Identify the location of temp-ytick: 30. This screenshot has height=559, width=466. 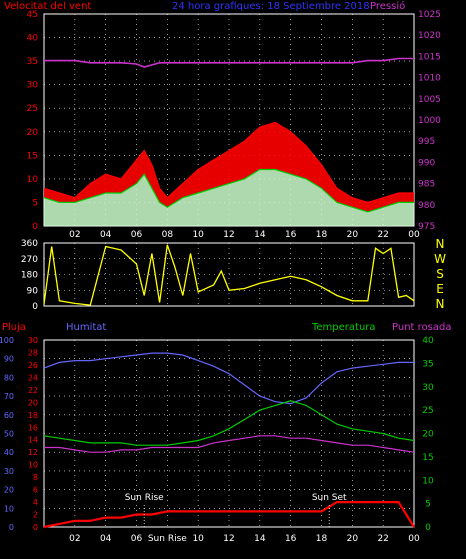
(428, 388).